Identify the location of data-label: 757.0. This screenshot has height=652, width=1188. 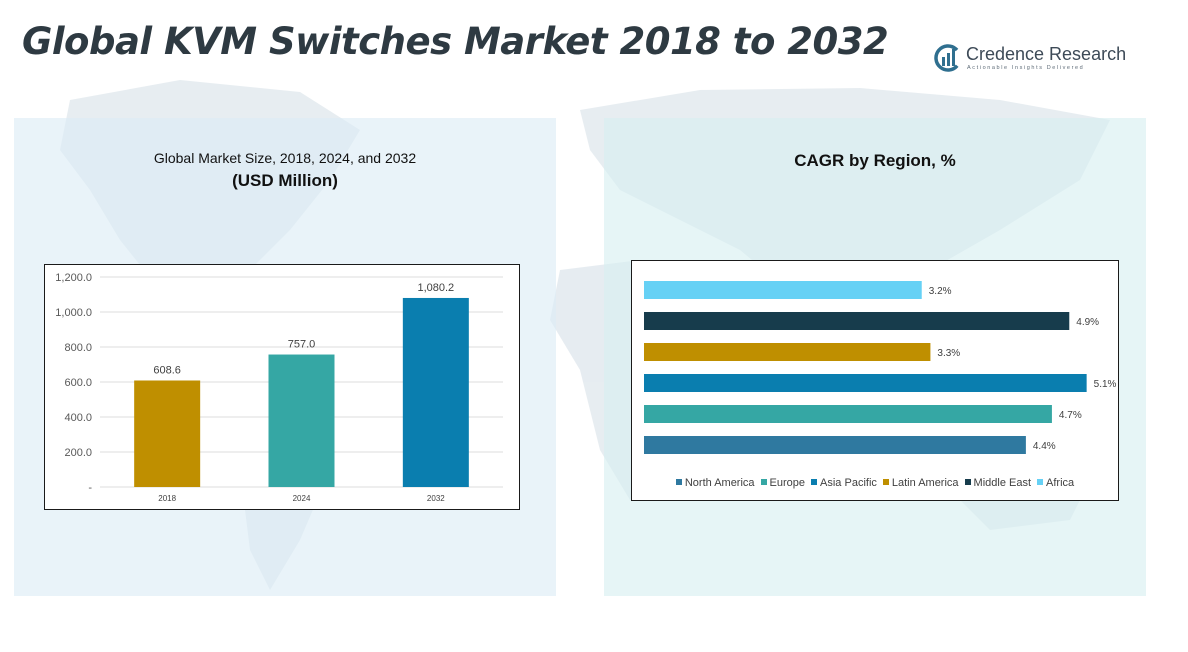
(302, 345).